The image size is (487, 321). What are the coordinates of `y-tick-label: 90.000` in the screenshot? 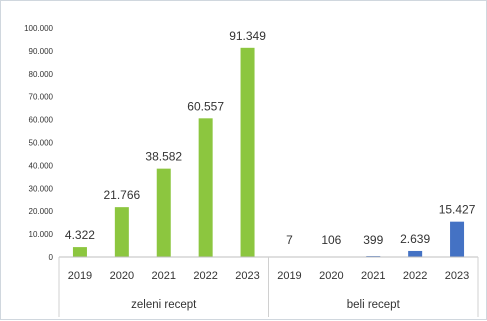 It's located at (41, 51).